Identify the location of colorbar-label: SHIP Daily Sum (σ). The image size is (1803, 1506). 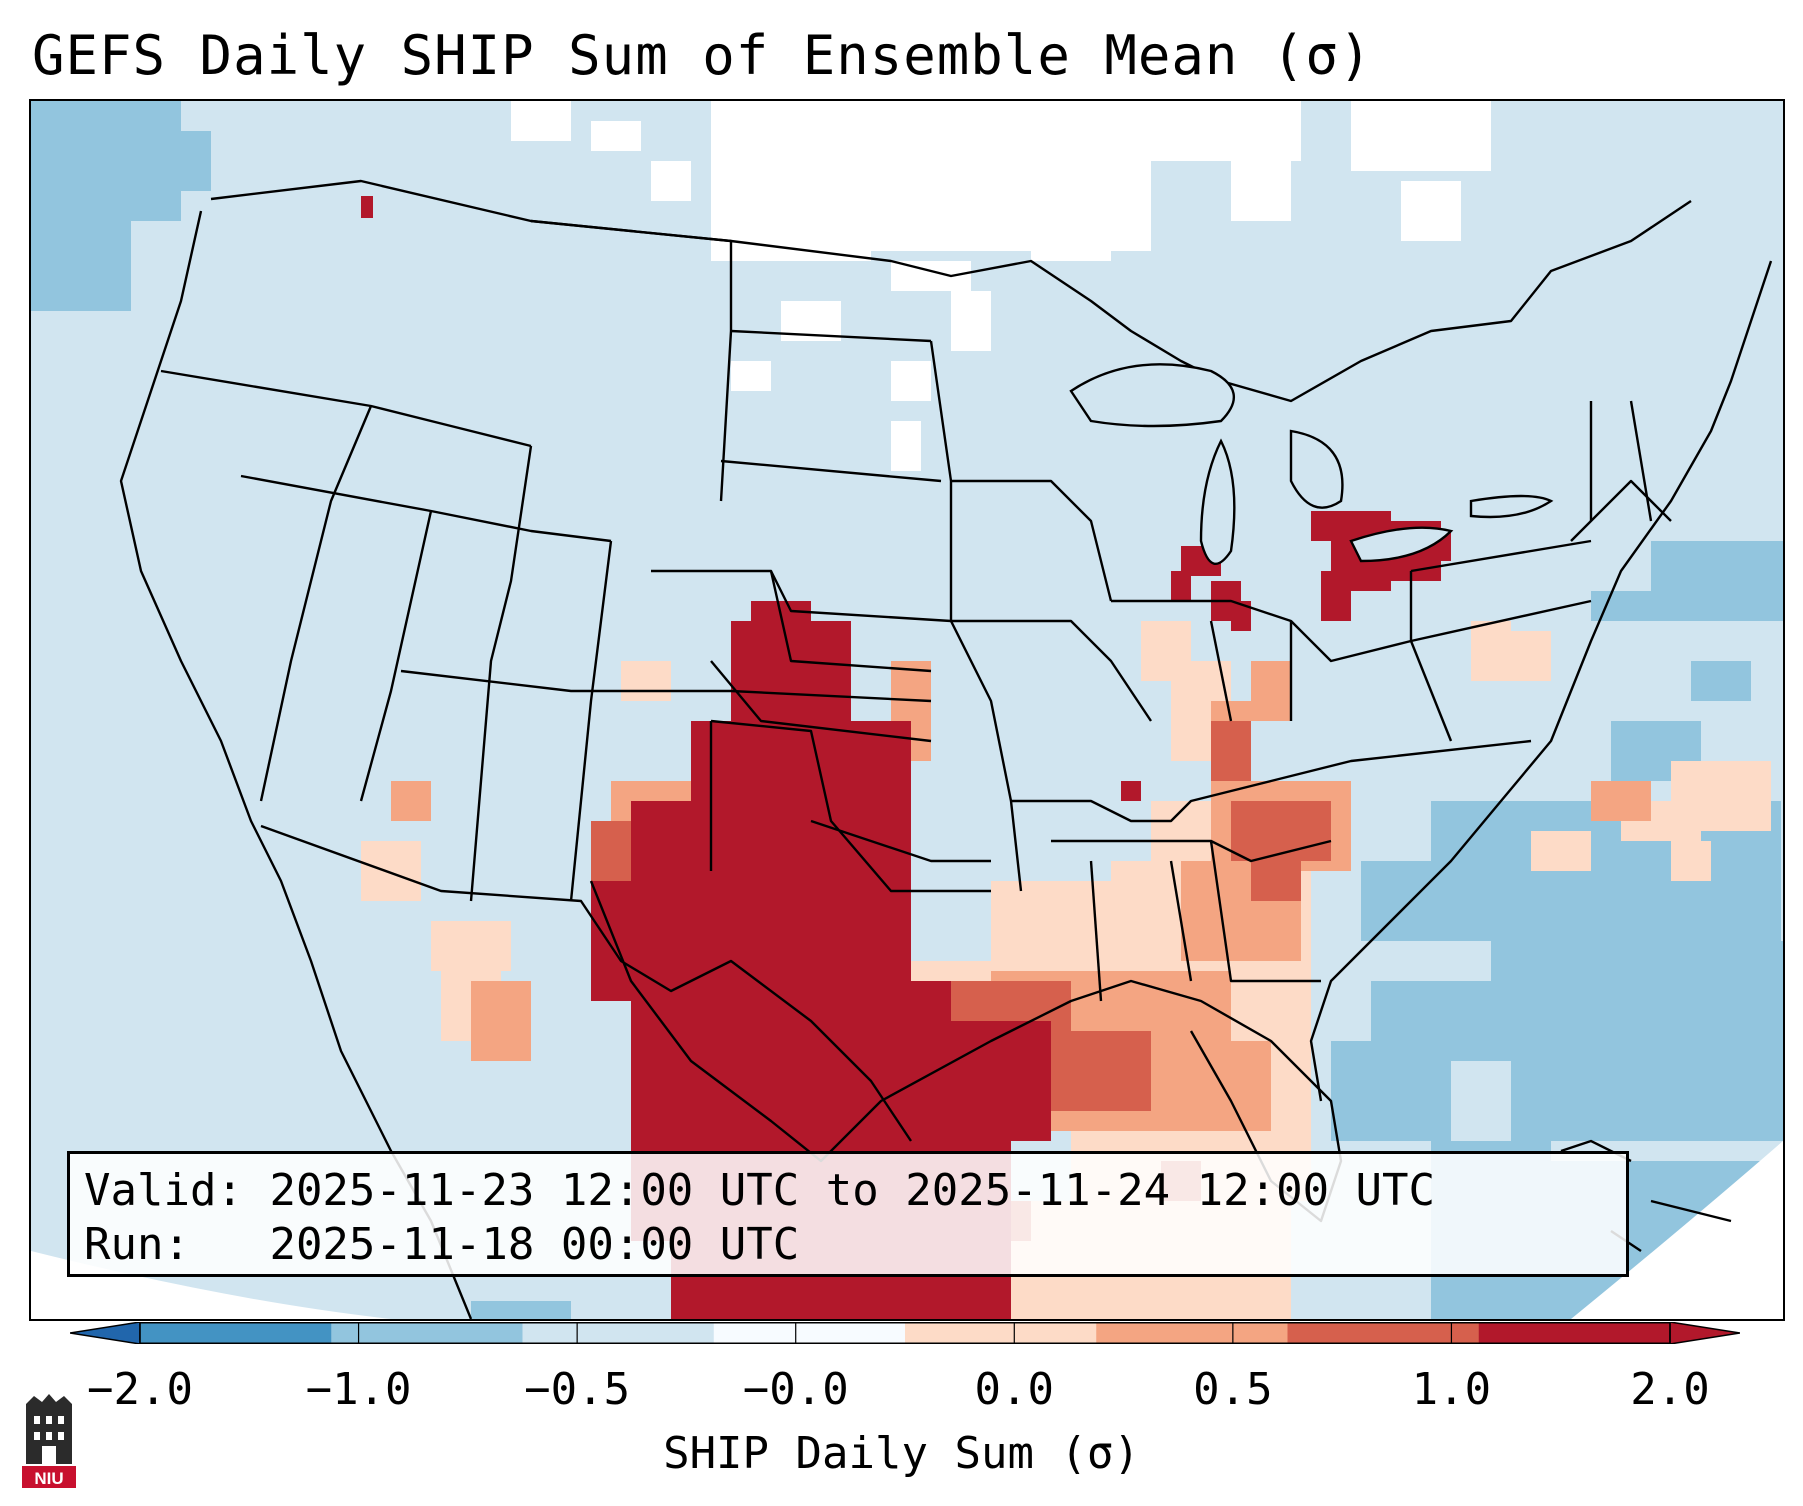
(901, 1453).